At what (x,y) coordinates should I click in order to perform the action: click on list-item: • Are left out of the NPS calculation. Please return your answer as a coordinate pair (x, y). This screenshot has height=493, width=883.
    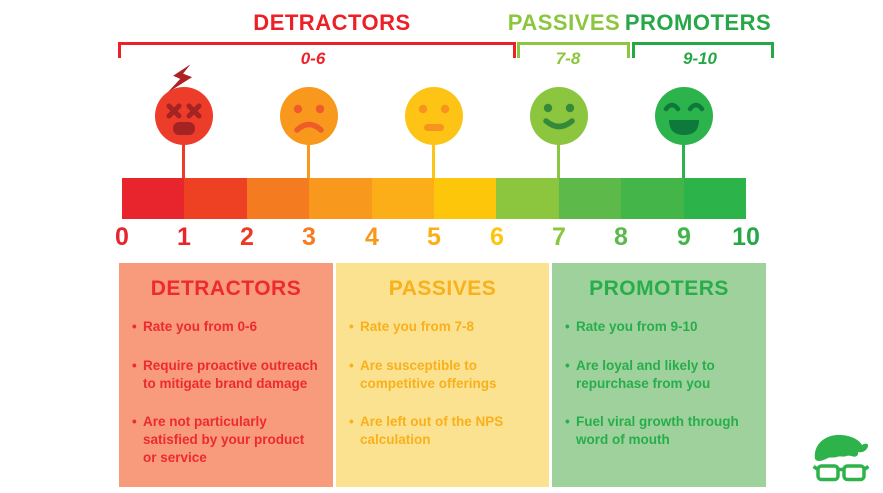
    Looking at the image, I should click on (442, 431).